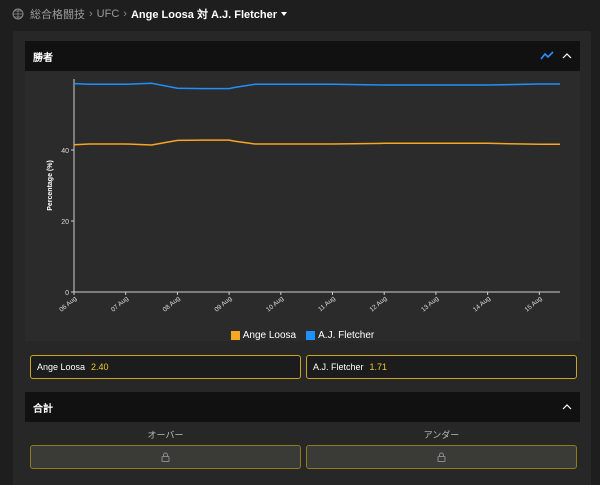  What do you see at coordinates (302, 335) in the screenshot?
I see `chart-legend: Ange Loosa A.J. Fletcher` at bounding box center [302, 335].